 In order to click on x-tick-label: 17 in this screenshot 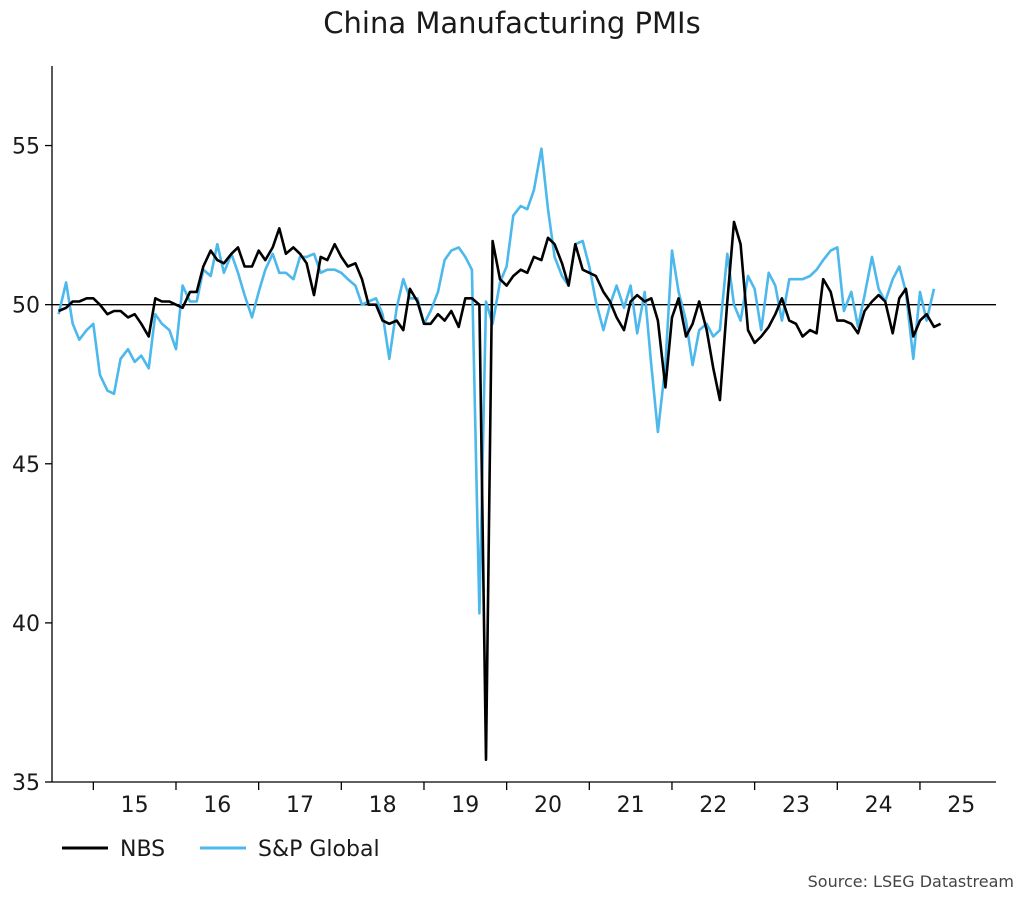, I will do `click(300, 805)`.